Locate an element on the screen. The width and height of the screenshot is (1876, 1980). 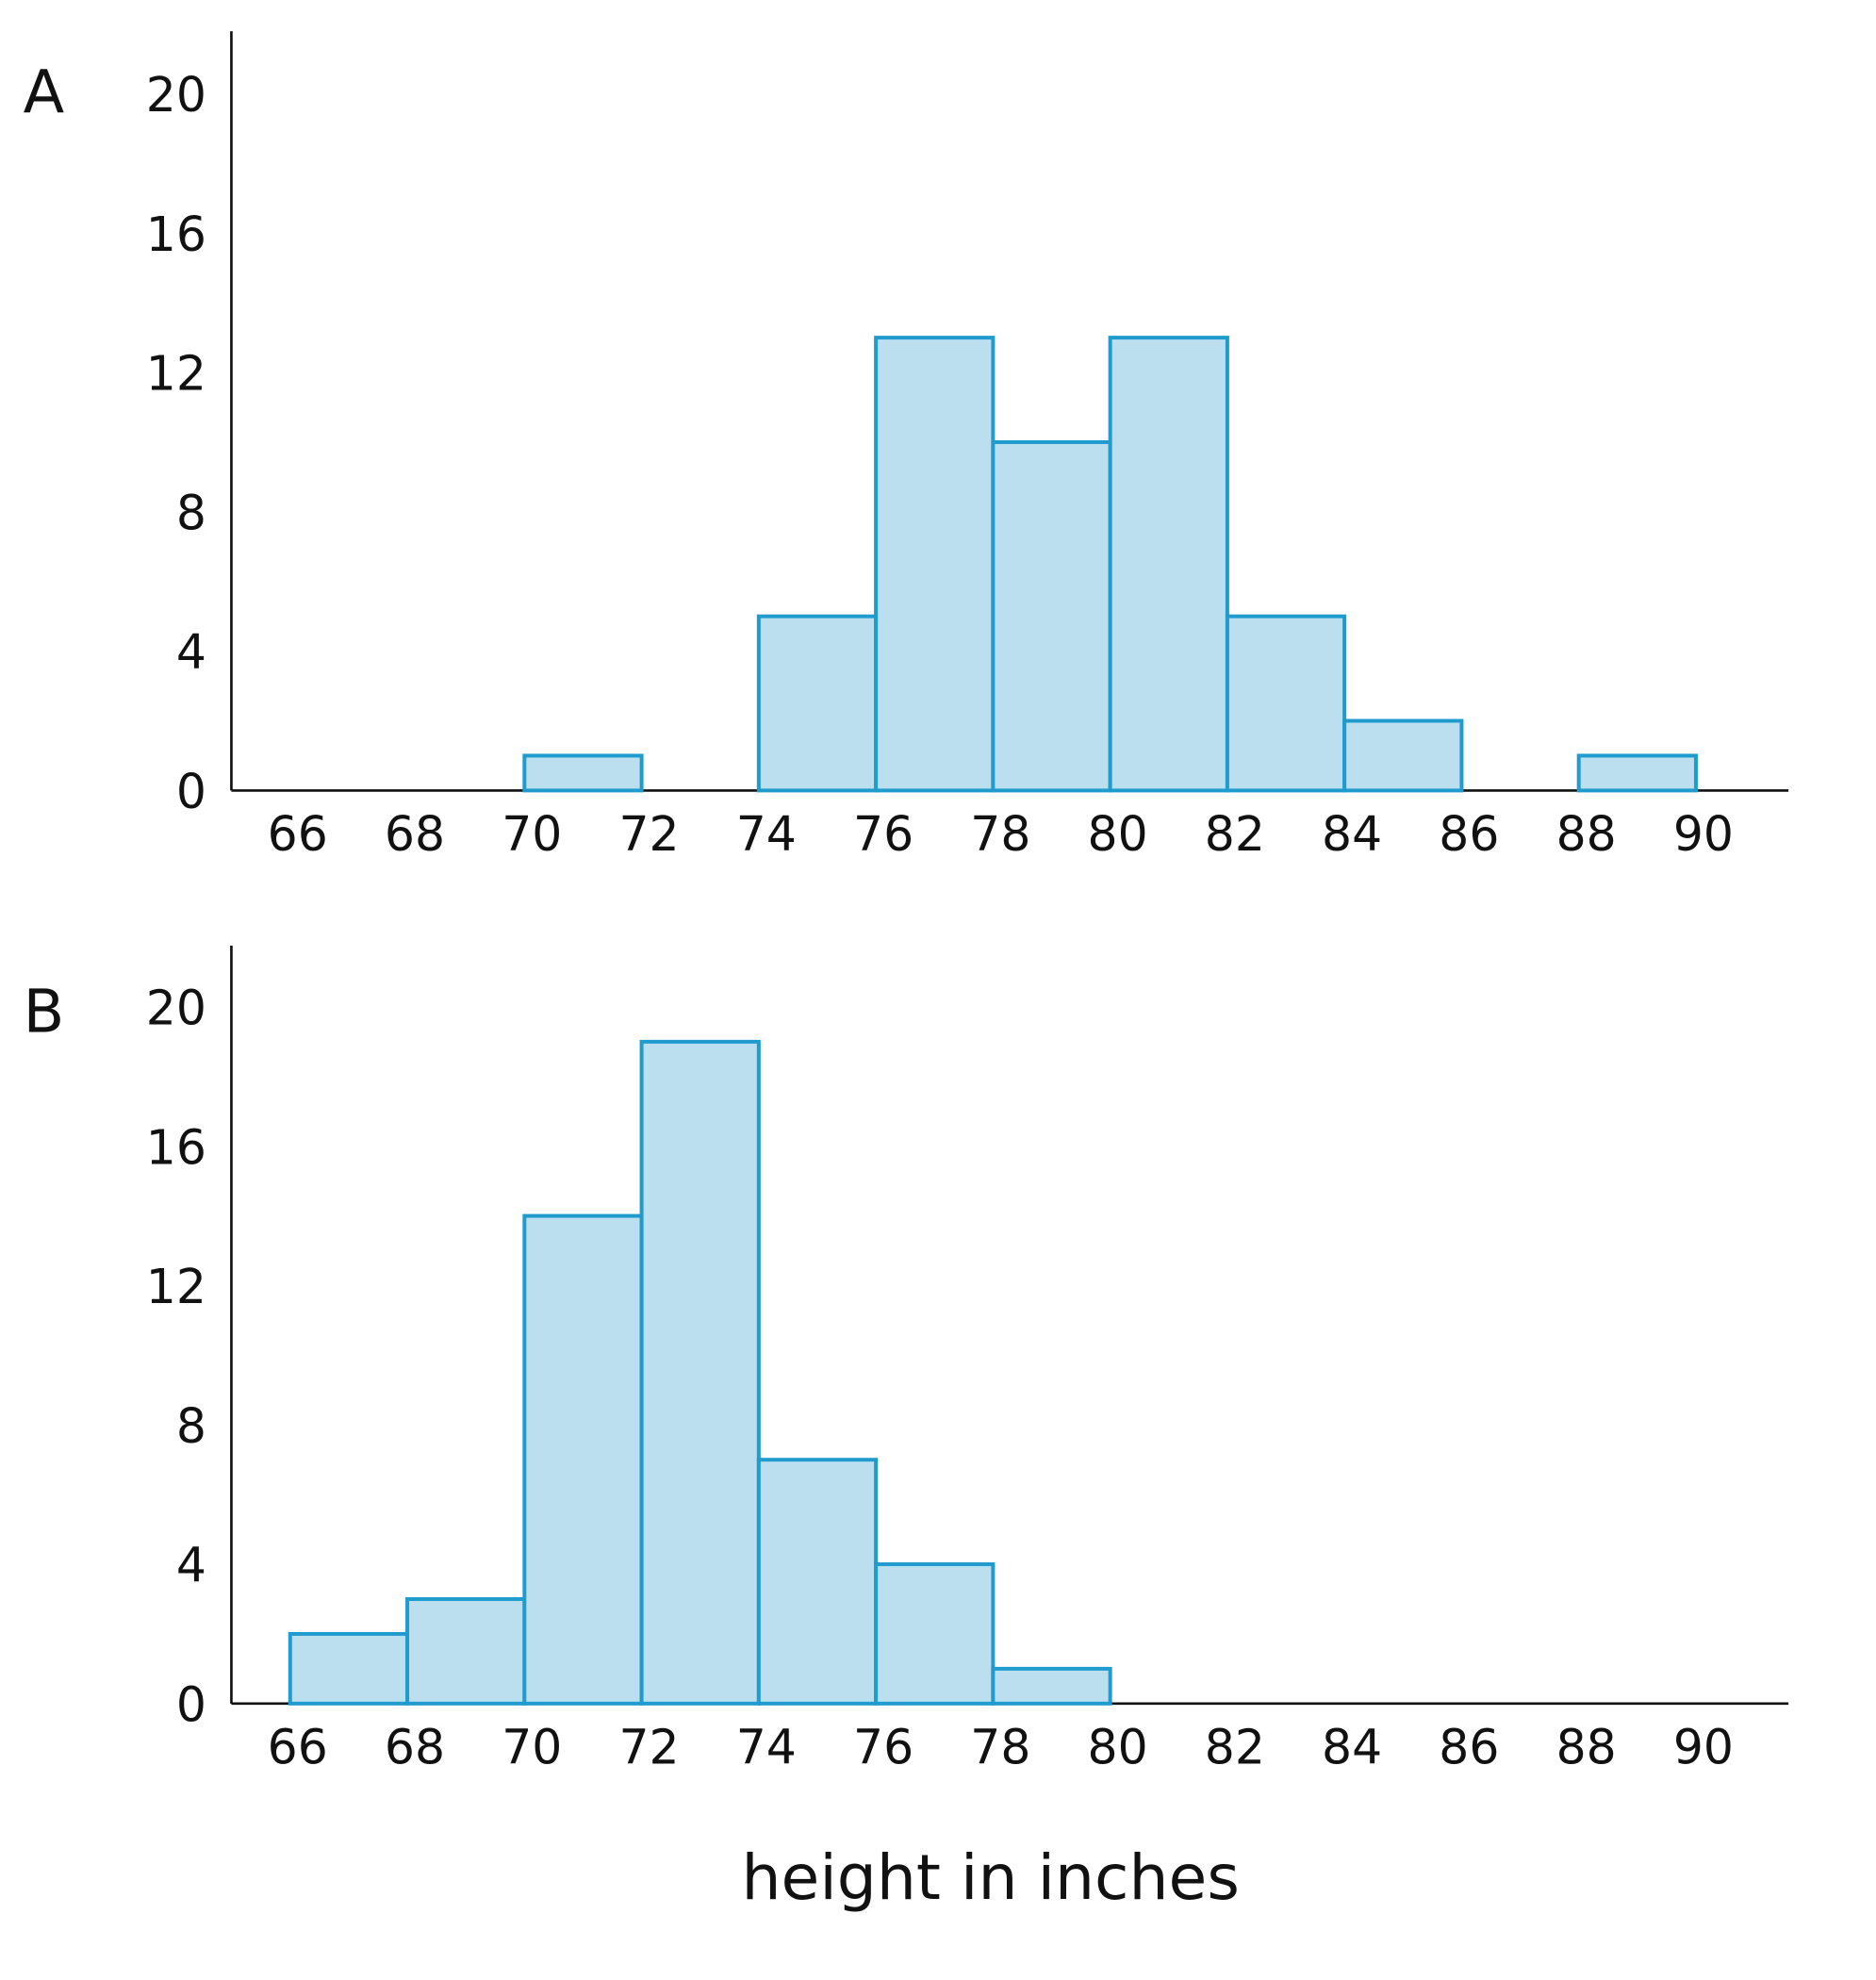
panel-label: A is located at coordinates (44, 92).